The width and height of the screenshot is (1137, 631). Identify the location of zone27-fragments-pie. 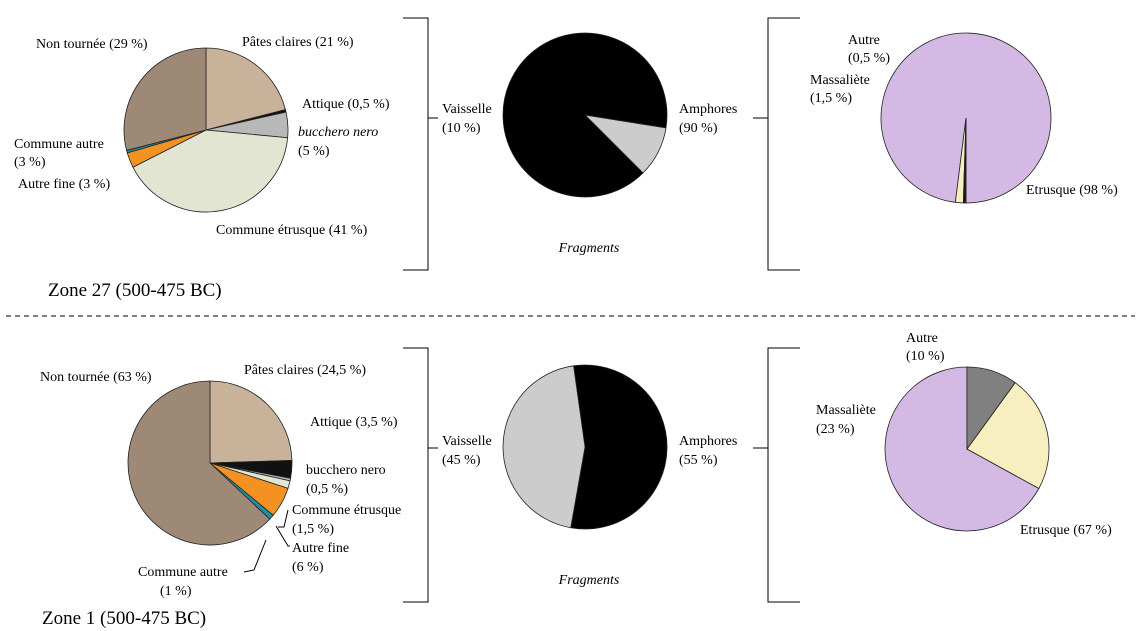
(585, 115).